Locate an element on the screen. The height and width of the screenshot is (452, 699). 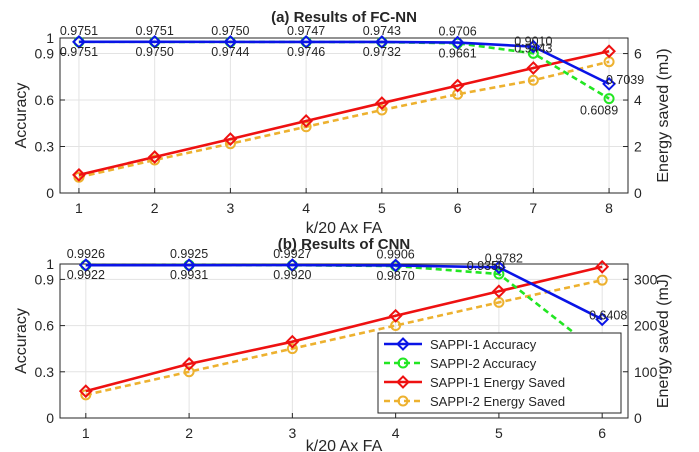
legend-box is located at coordinates (499, 373).